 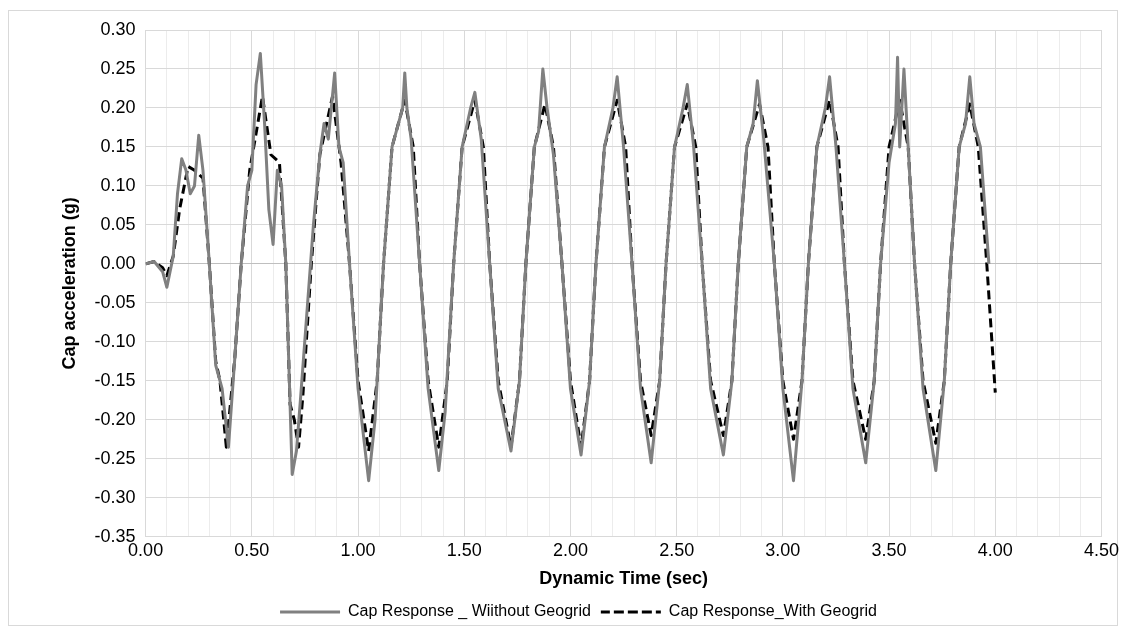 I want to click on y-tick-label: 0.25, so click(x=118, y=67).